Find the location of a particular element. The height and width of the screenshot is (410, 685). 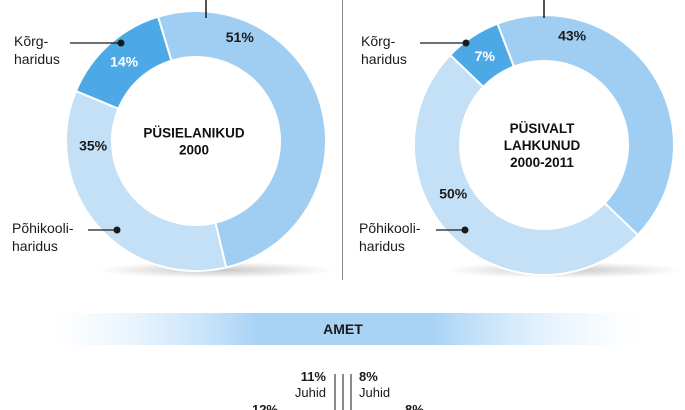

slice-label-pohi: 50% is located at coordinates (453, 194).